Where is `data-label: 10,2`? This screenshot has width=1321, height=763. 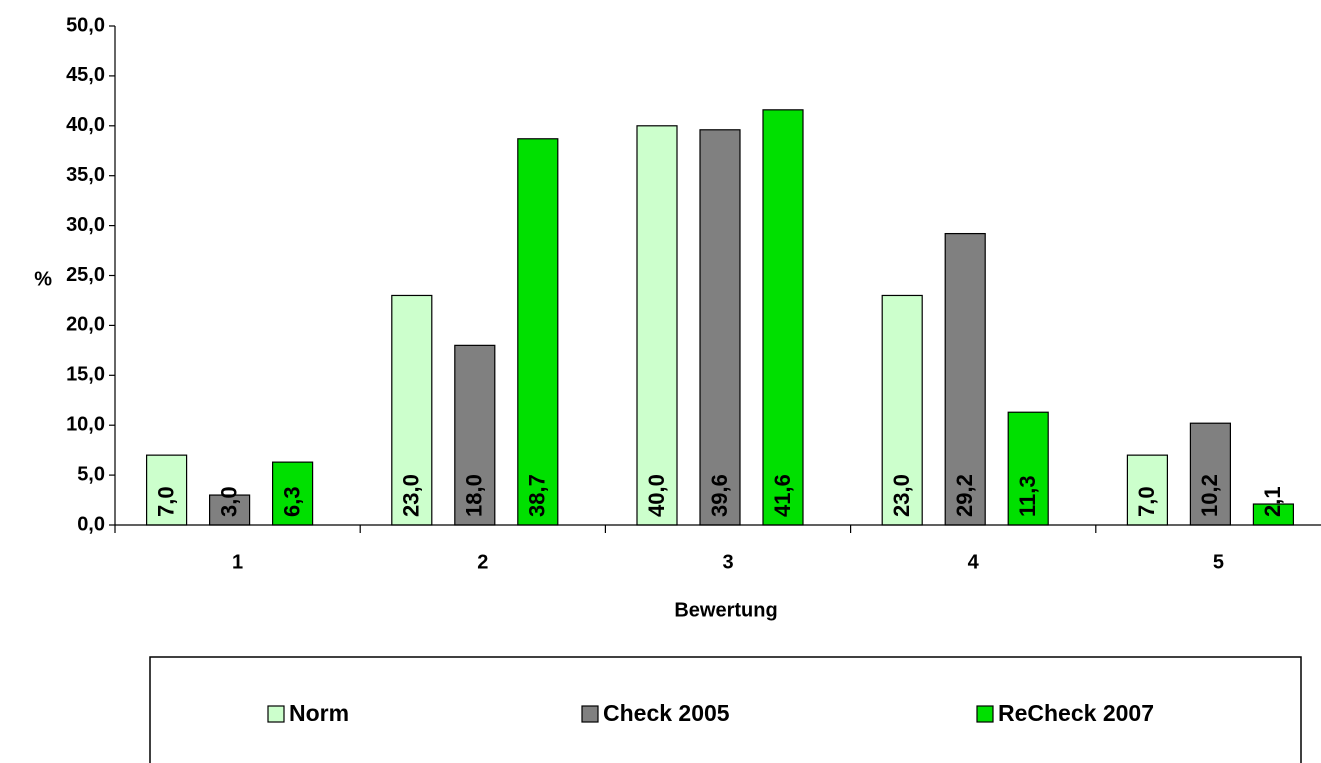
data-label: 10,2 is located at coordinates (1209, 495).